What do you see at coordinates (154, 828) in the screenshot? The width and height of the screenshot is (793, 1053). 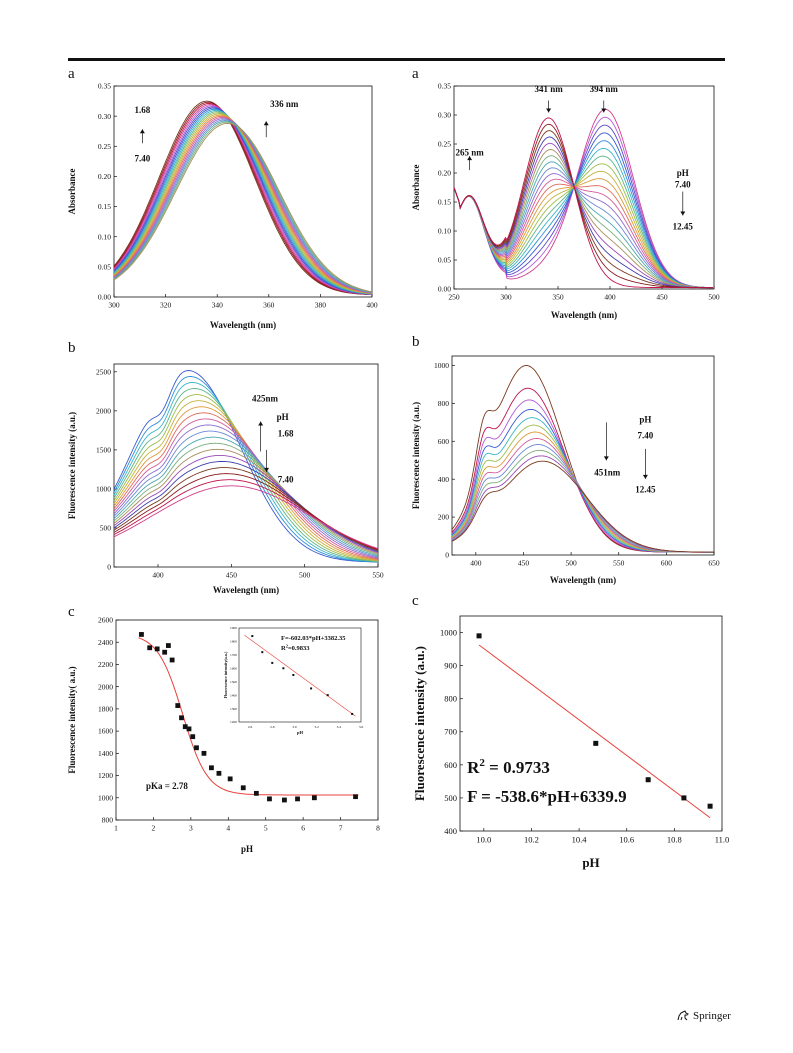 I see `x-tick-label: 2` at bounding box center [154, 828].